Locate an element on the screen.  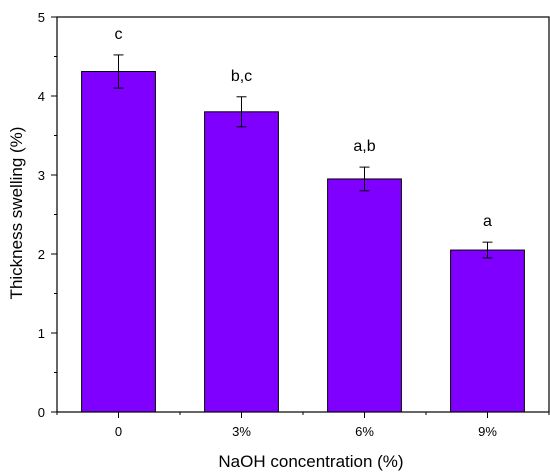
y-tick-label: 1 is located at coordinates (41, 333).